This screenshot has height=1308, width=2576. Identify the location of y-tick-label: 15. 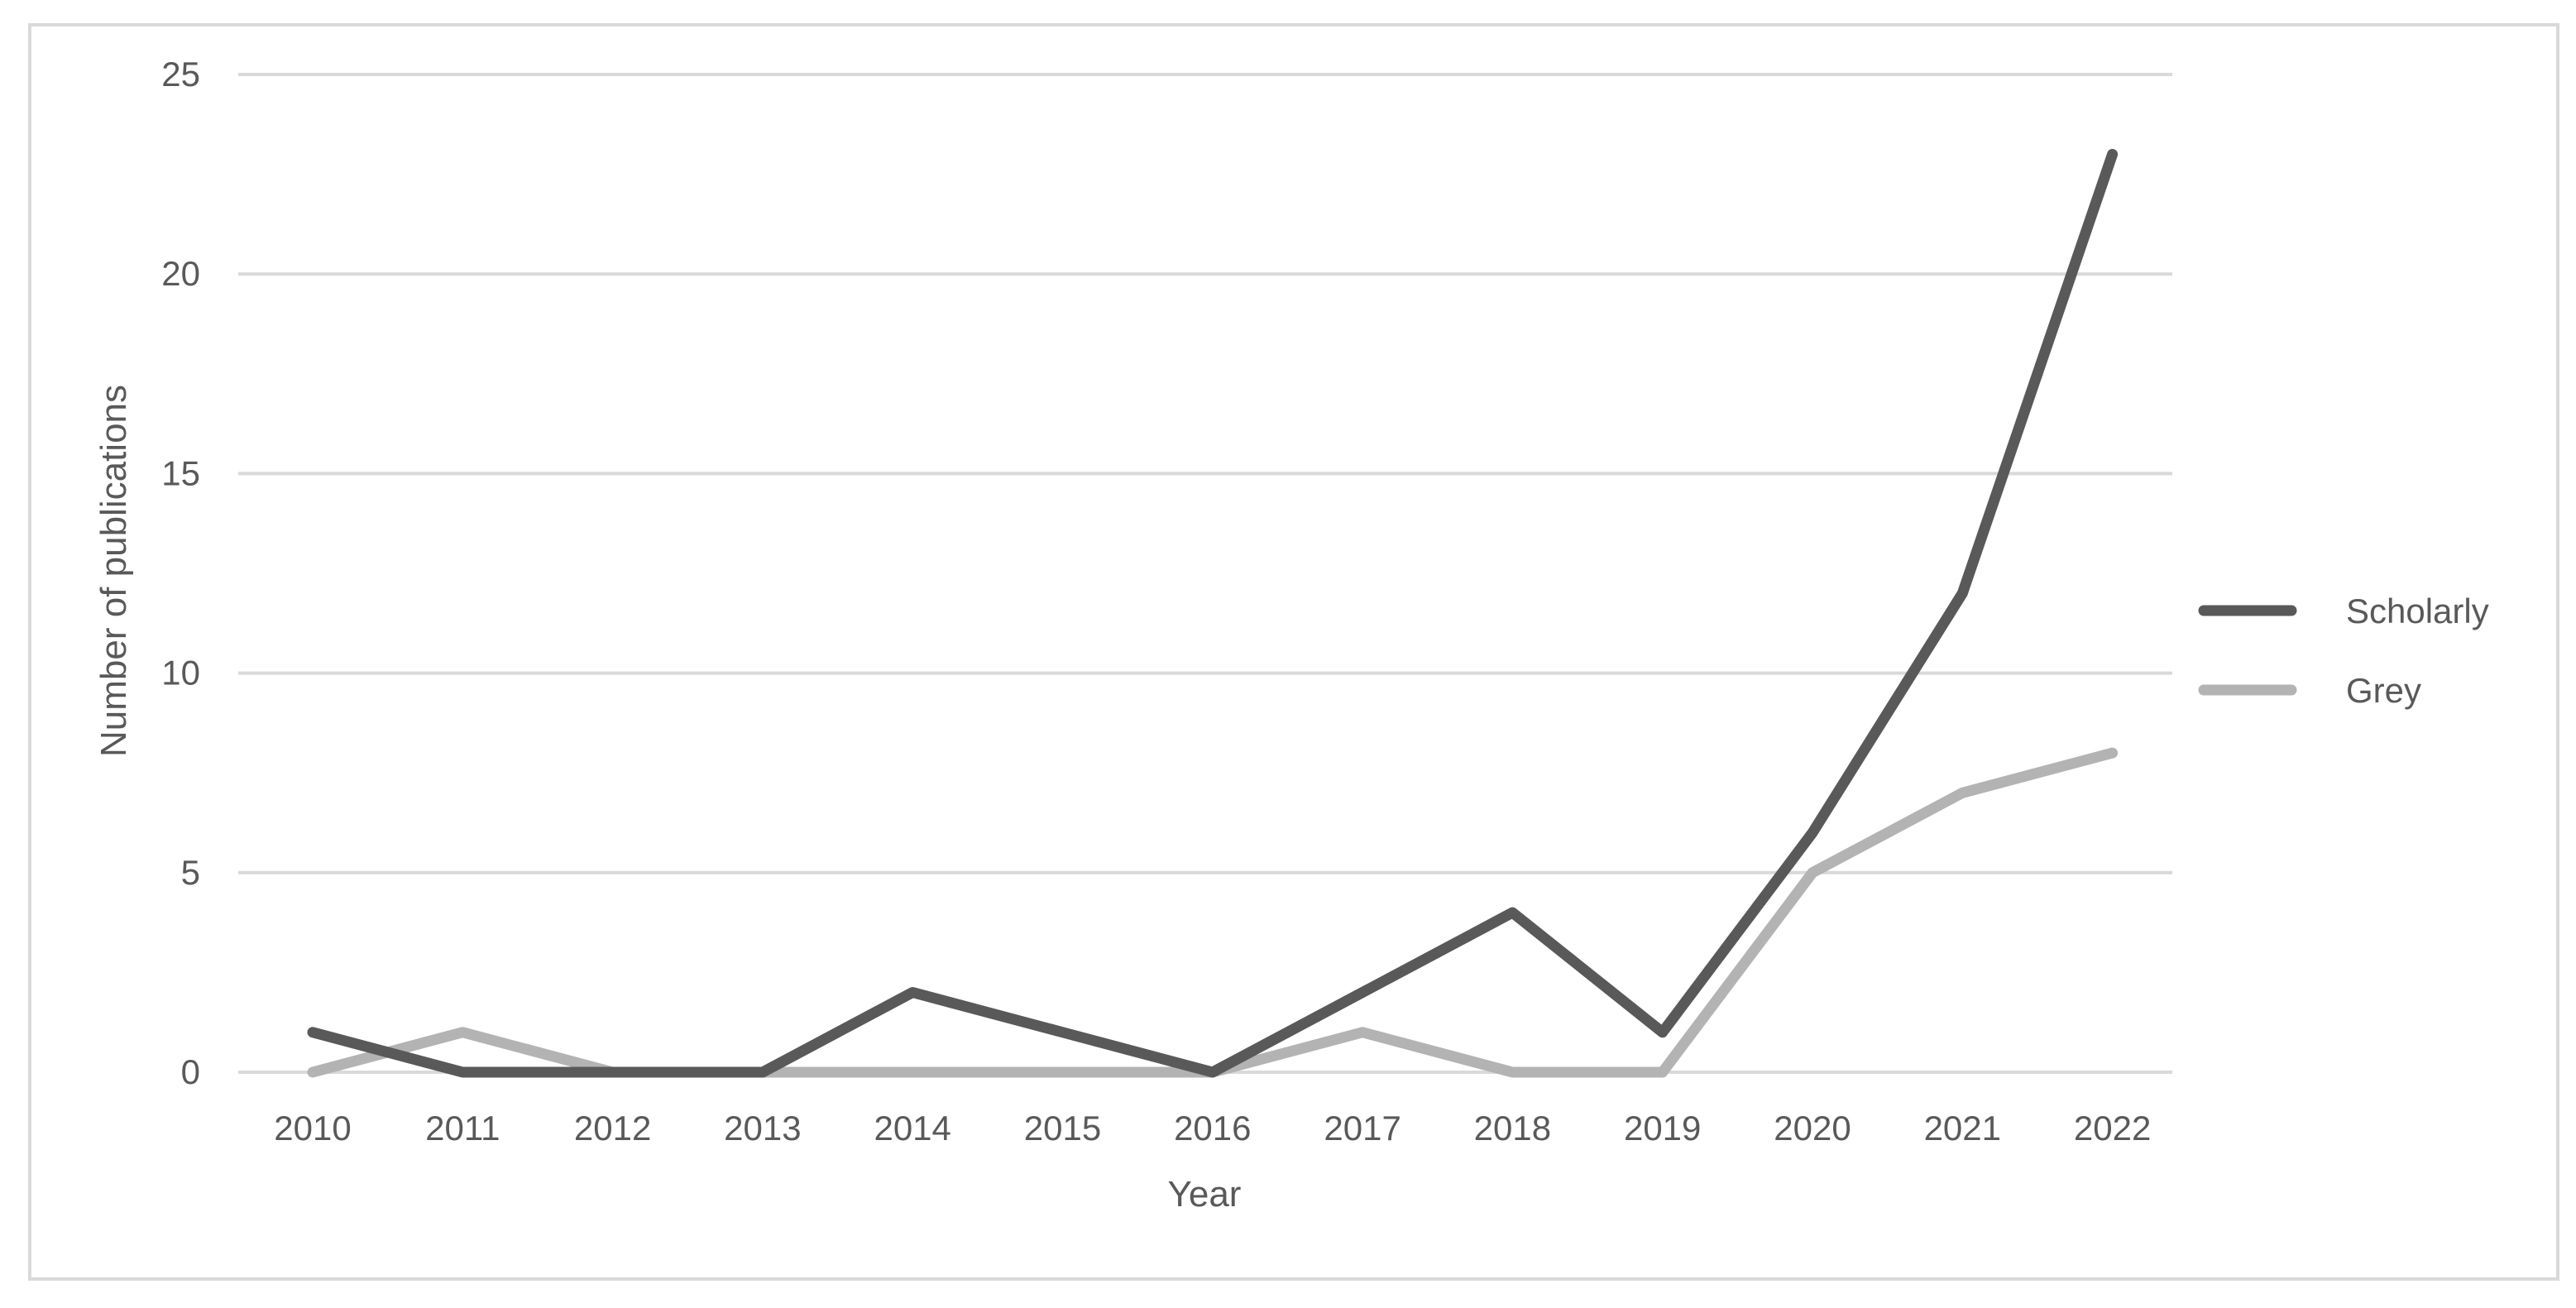
(180, 472).